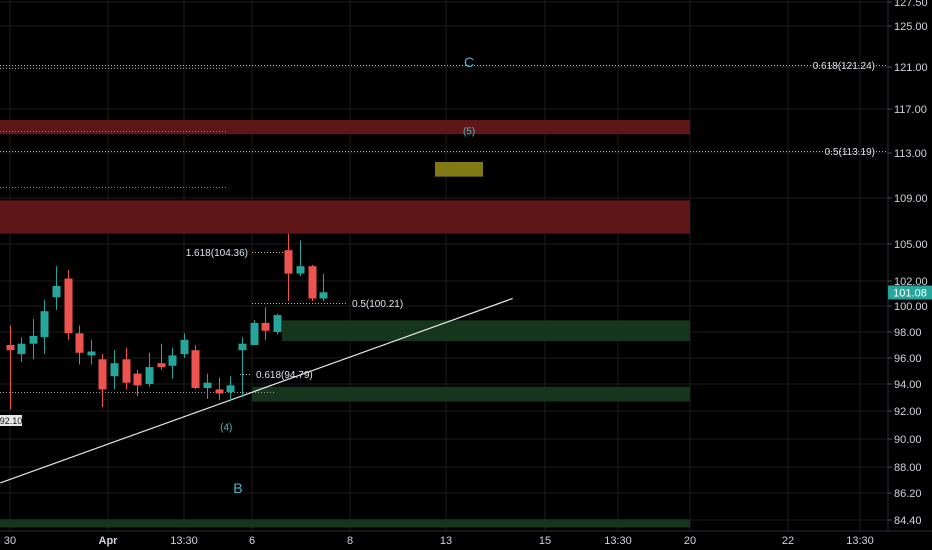 Image resolution: width=932 pixels, height=550 pixels. Describe the element at coordinates (109, 541) in the screenshot. I see `time-tick-label: Apr` at that location.